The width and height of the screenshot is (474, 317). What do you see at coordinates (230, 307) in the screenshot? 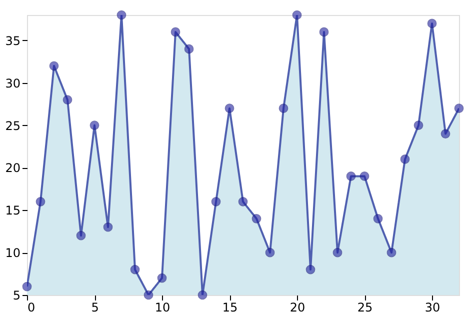
I see `x-tick-label: 15` at bounding box center [230, 307].